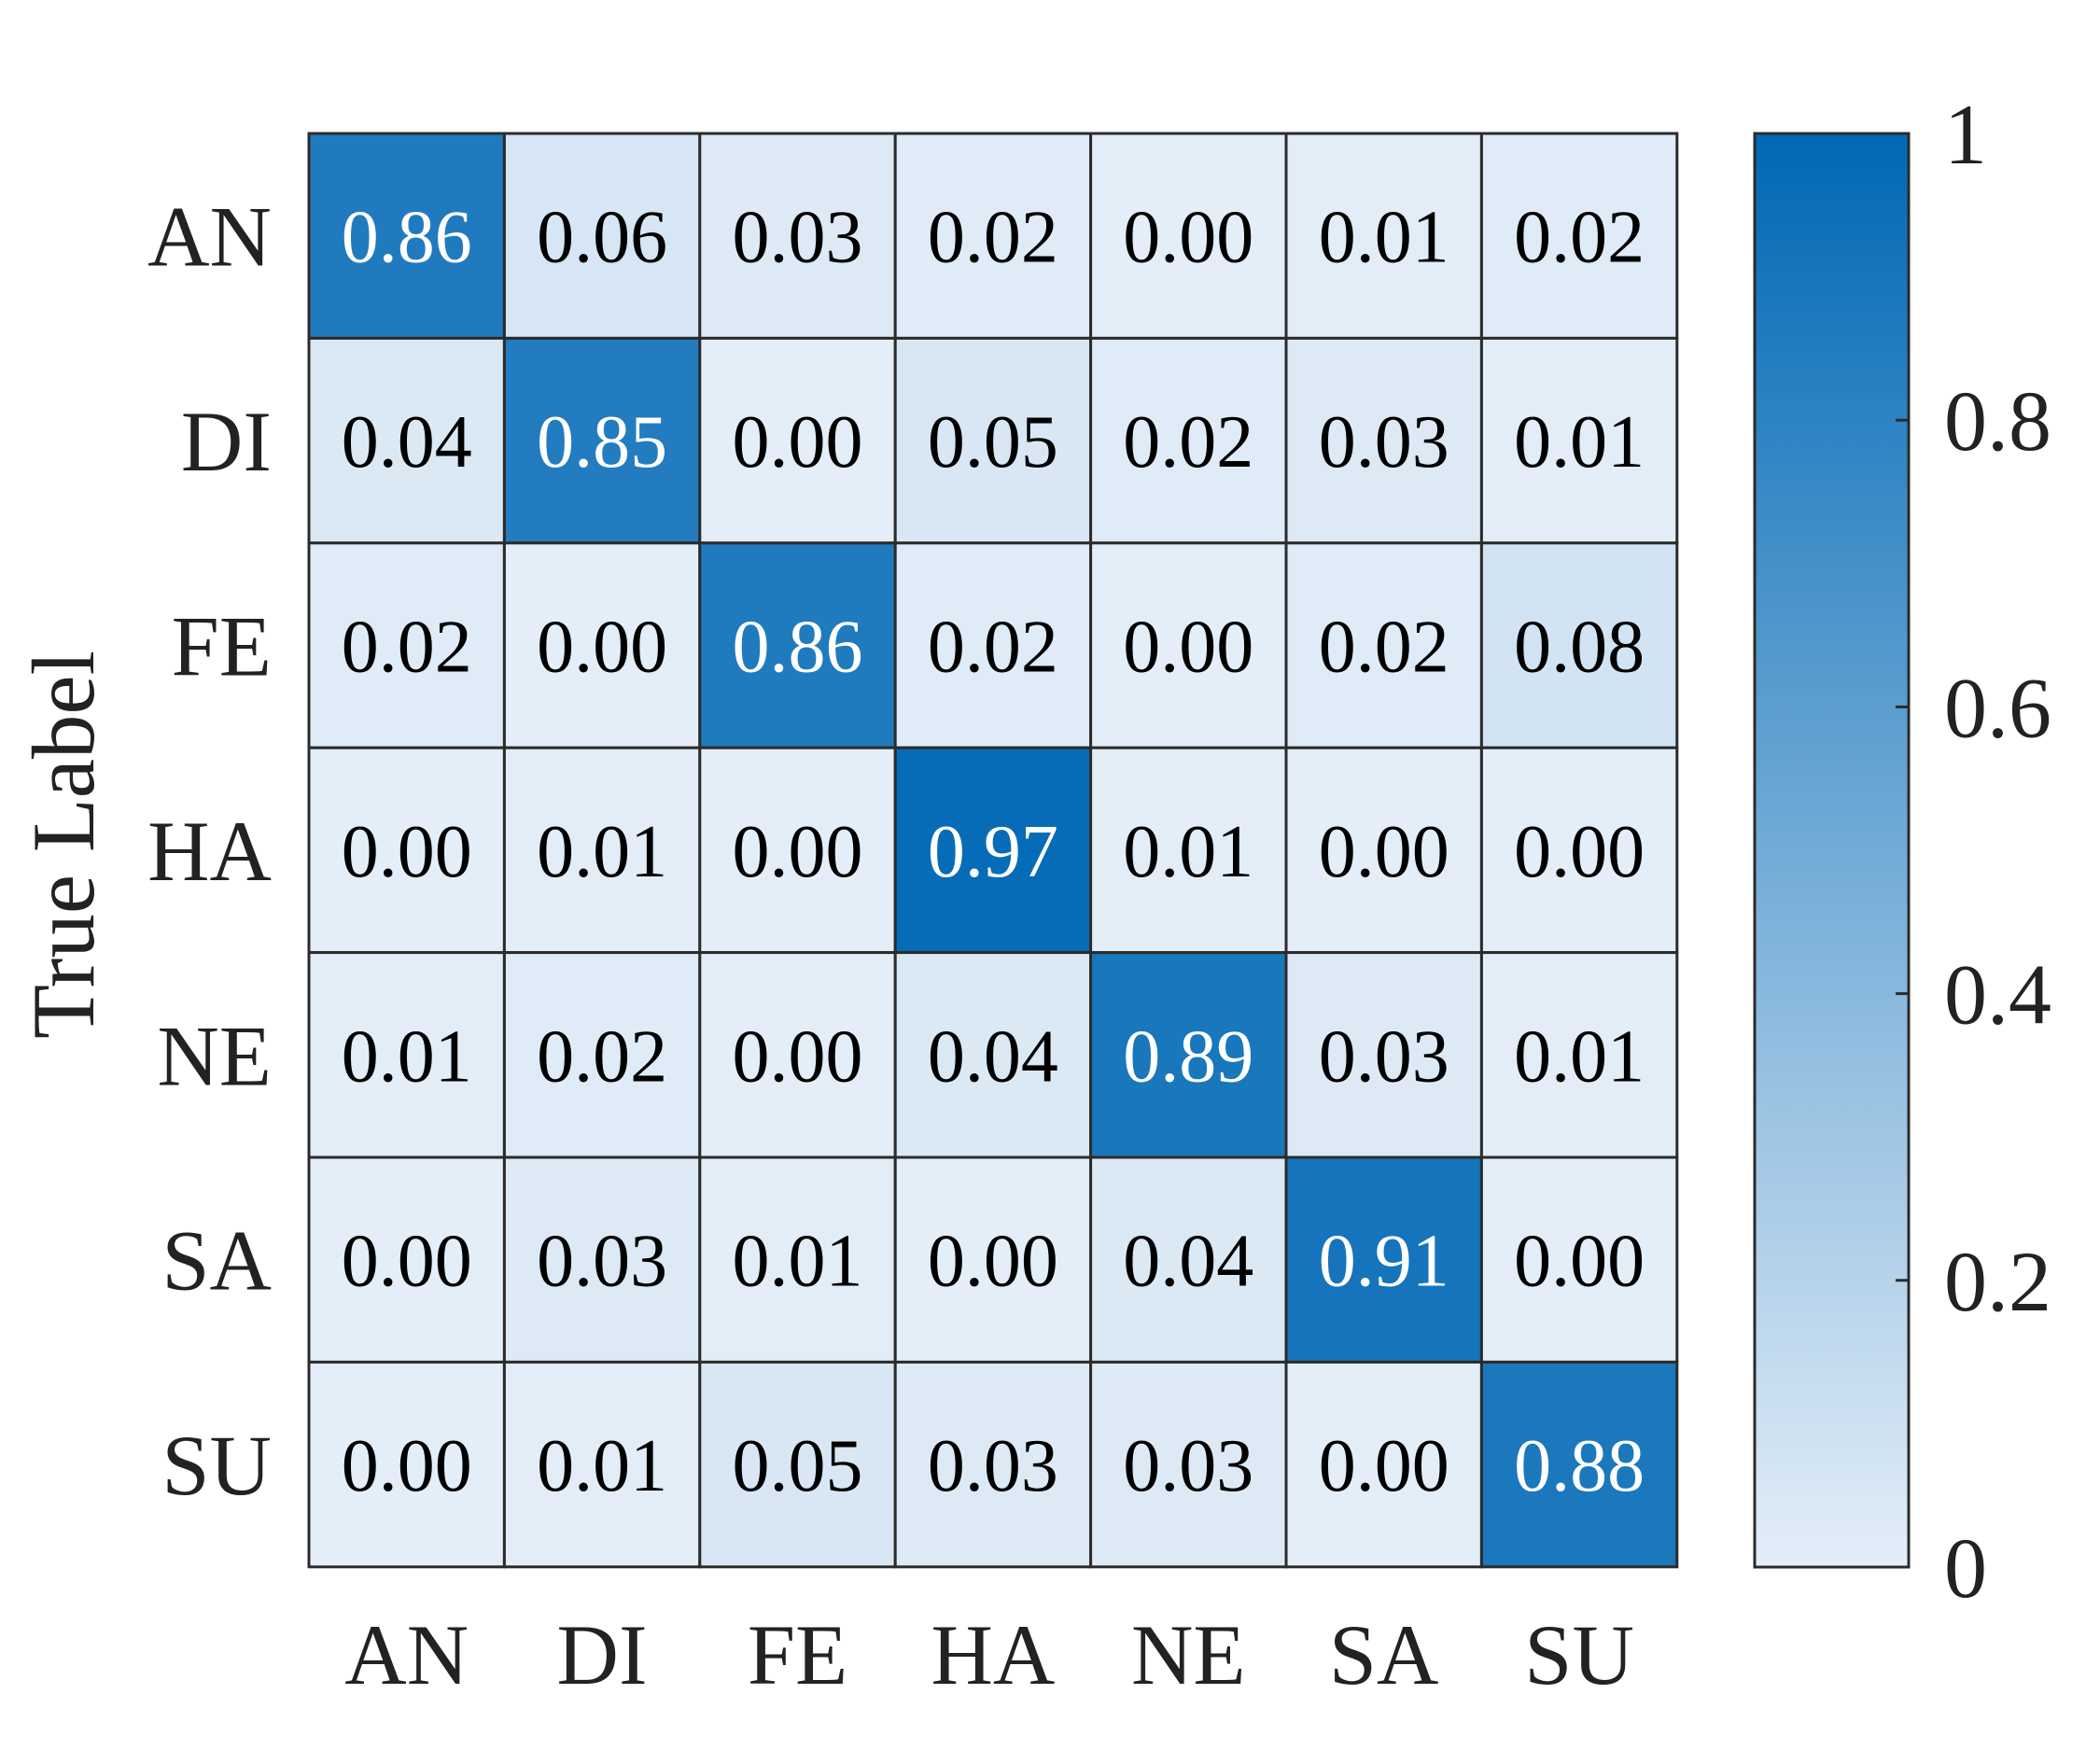  What do you see at coordinates (1188, 1654) in the screenshot?
I see `x-tick-label: NE` at bounding box center [1188, 1654].